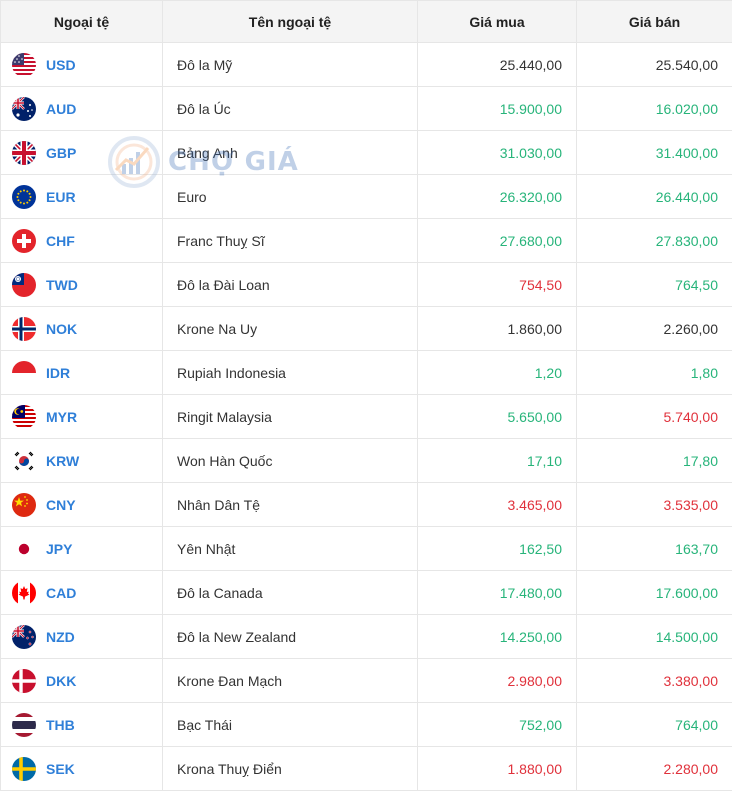 Image resolution: width=732 pixels, height=791 pixels. Describe the element at coordinates (290, 241) in the screenshot. I see `currency-name: Franc Thuỵ Sĩ` at that location.